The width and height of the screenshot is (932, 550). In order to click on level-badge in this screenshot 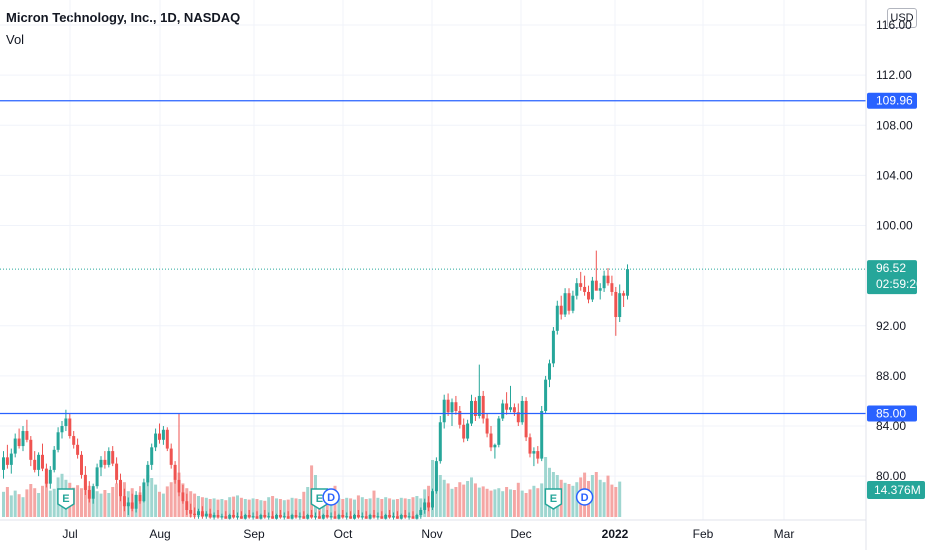, I will do `click(892, 413)`.